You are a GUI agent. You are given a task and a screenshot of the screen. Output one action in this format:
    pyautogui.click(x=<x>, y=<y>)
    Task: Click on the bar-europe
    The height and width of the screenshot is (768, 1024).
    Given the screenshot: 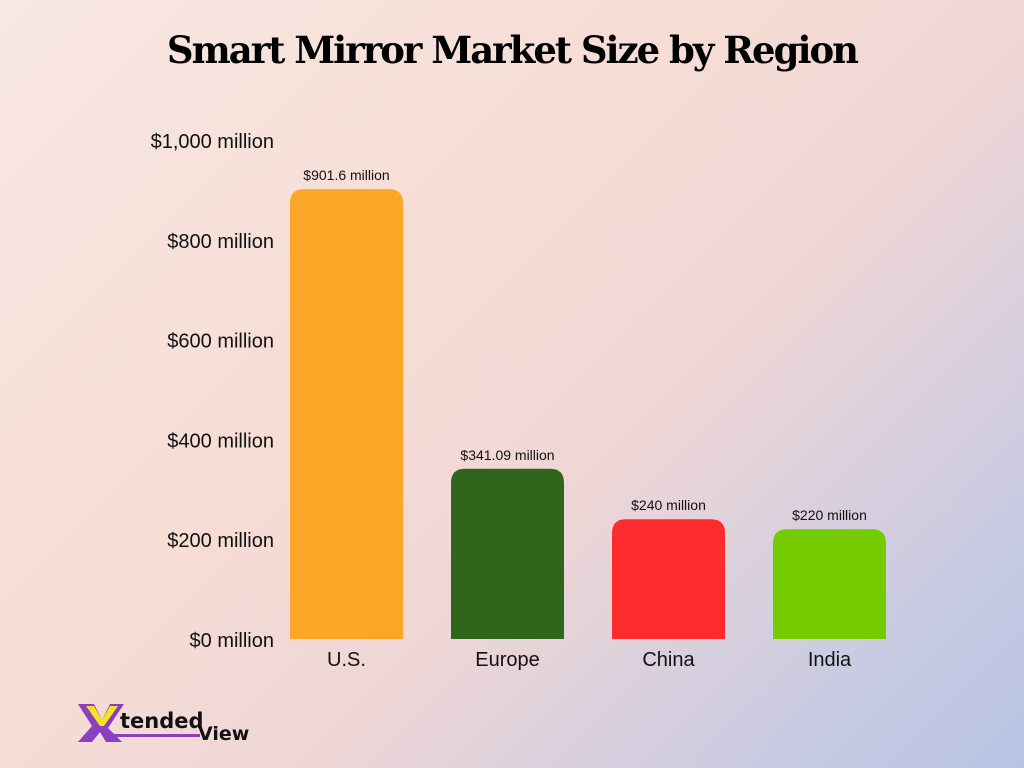 What is the action you would take?
    pyautogui.click(x=507, y=553)
    